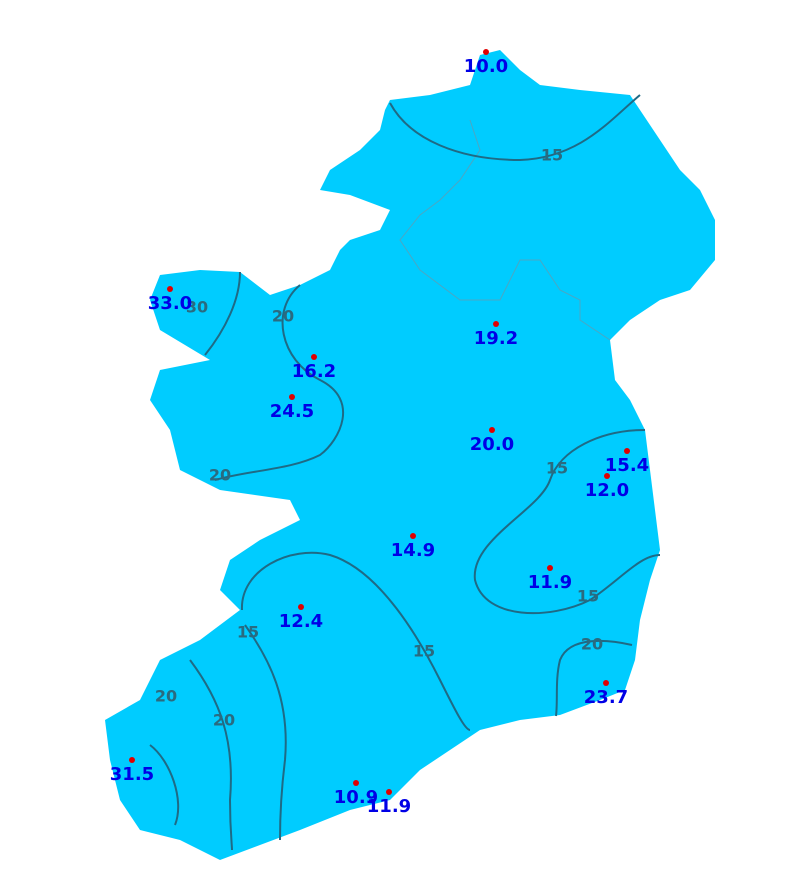 This screenshot has width=790, height=883. What do you see at coordinates (505, 230) in the screenshot?
I see `border` at bounding box center [505, 230].